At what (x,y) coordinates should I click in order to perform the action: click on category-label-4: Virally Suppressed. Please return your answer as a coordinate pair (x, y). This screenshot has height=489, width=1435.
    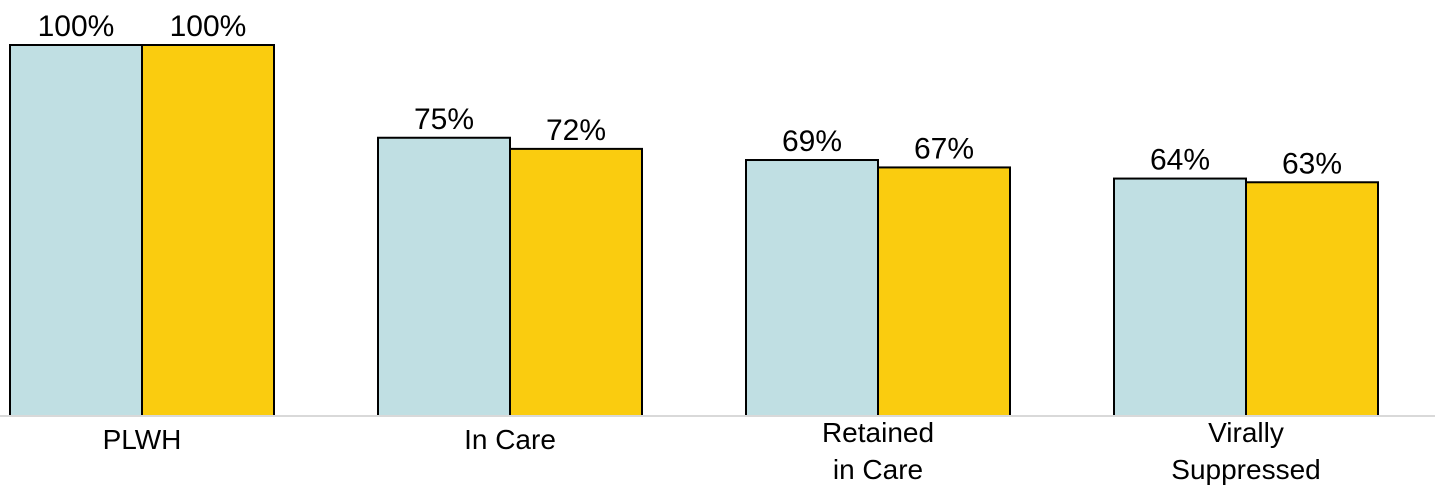
    Looking at the image, I should click on (1245, 451).